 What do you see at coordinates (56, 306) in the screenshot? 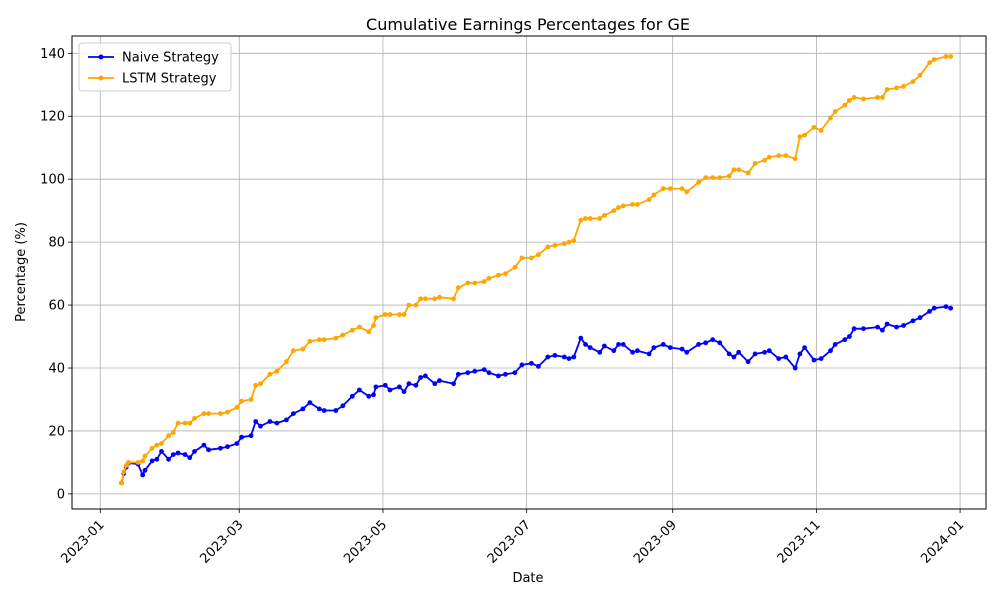
I see `y-tick-label: 60` at bounding box center [56, 306].